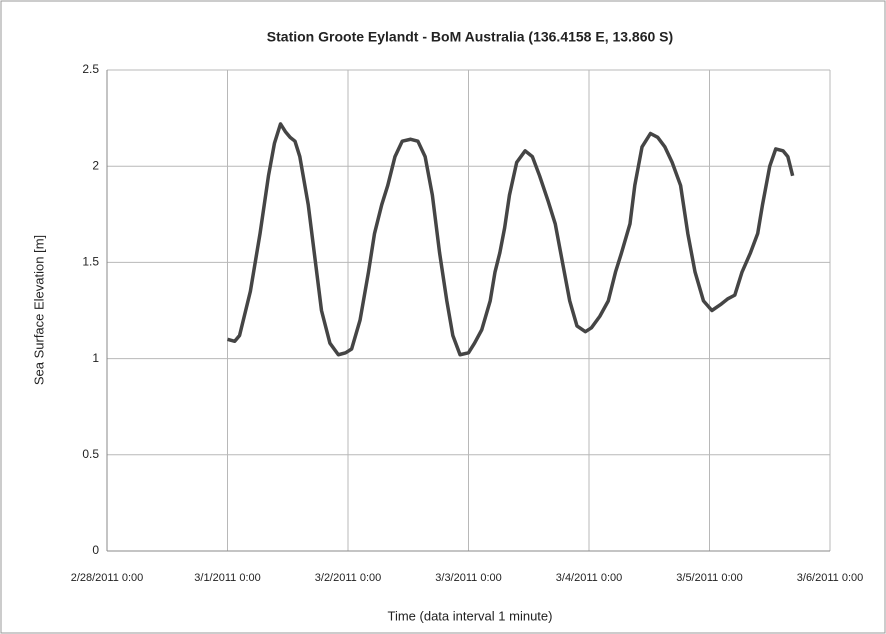  Describe the element at coordinates (107, 578) in the screenshot. I see `x-tick-label: 2/28/2011 0:00` at that location.